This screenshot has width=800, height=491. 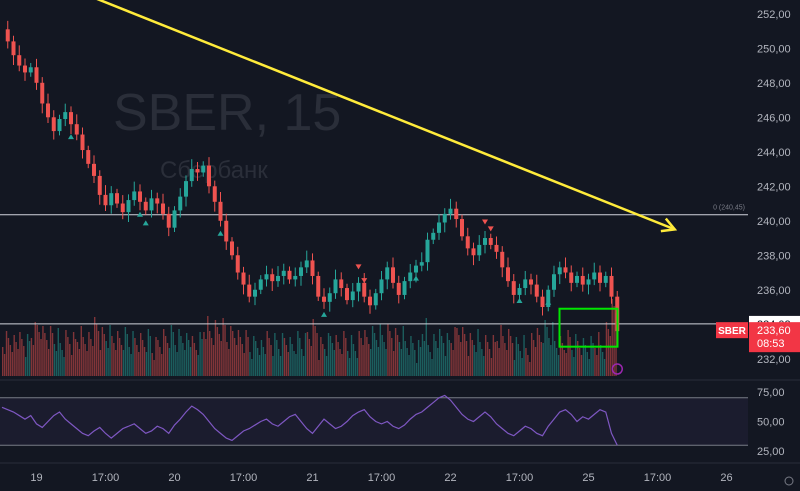 I want to click on rsi-tick-label: 50,00, so click(x=771, y=423).